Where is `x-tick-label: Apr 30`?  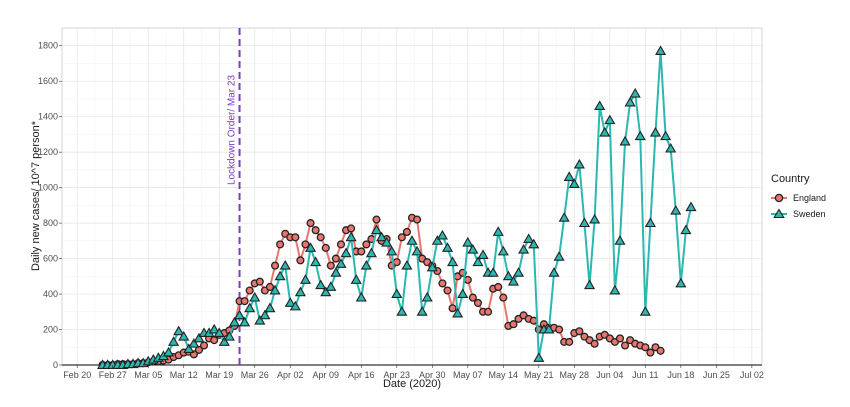
x-tick-label: Apr 30 is located at coordinates (432, 375).